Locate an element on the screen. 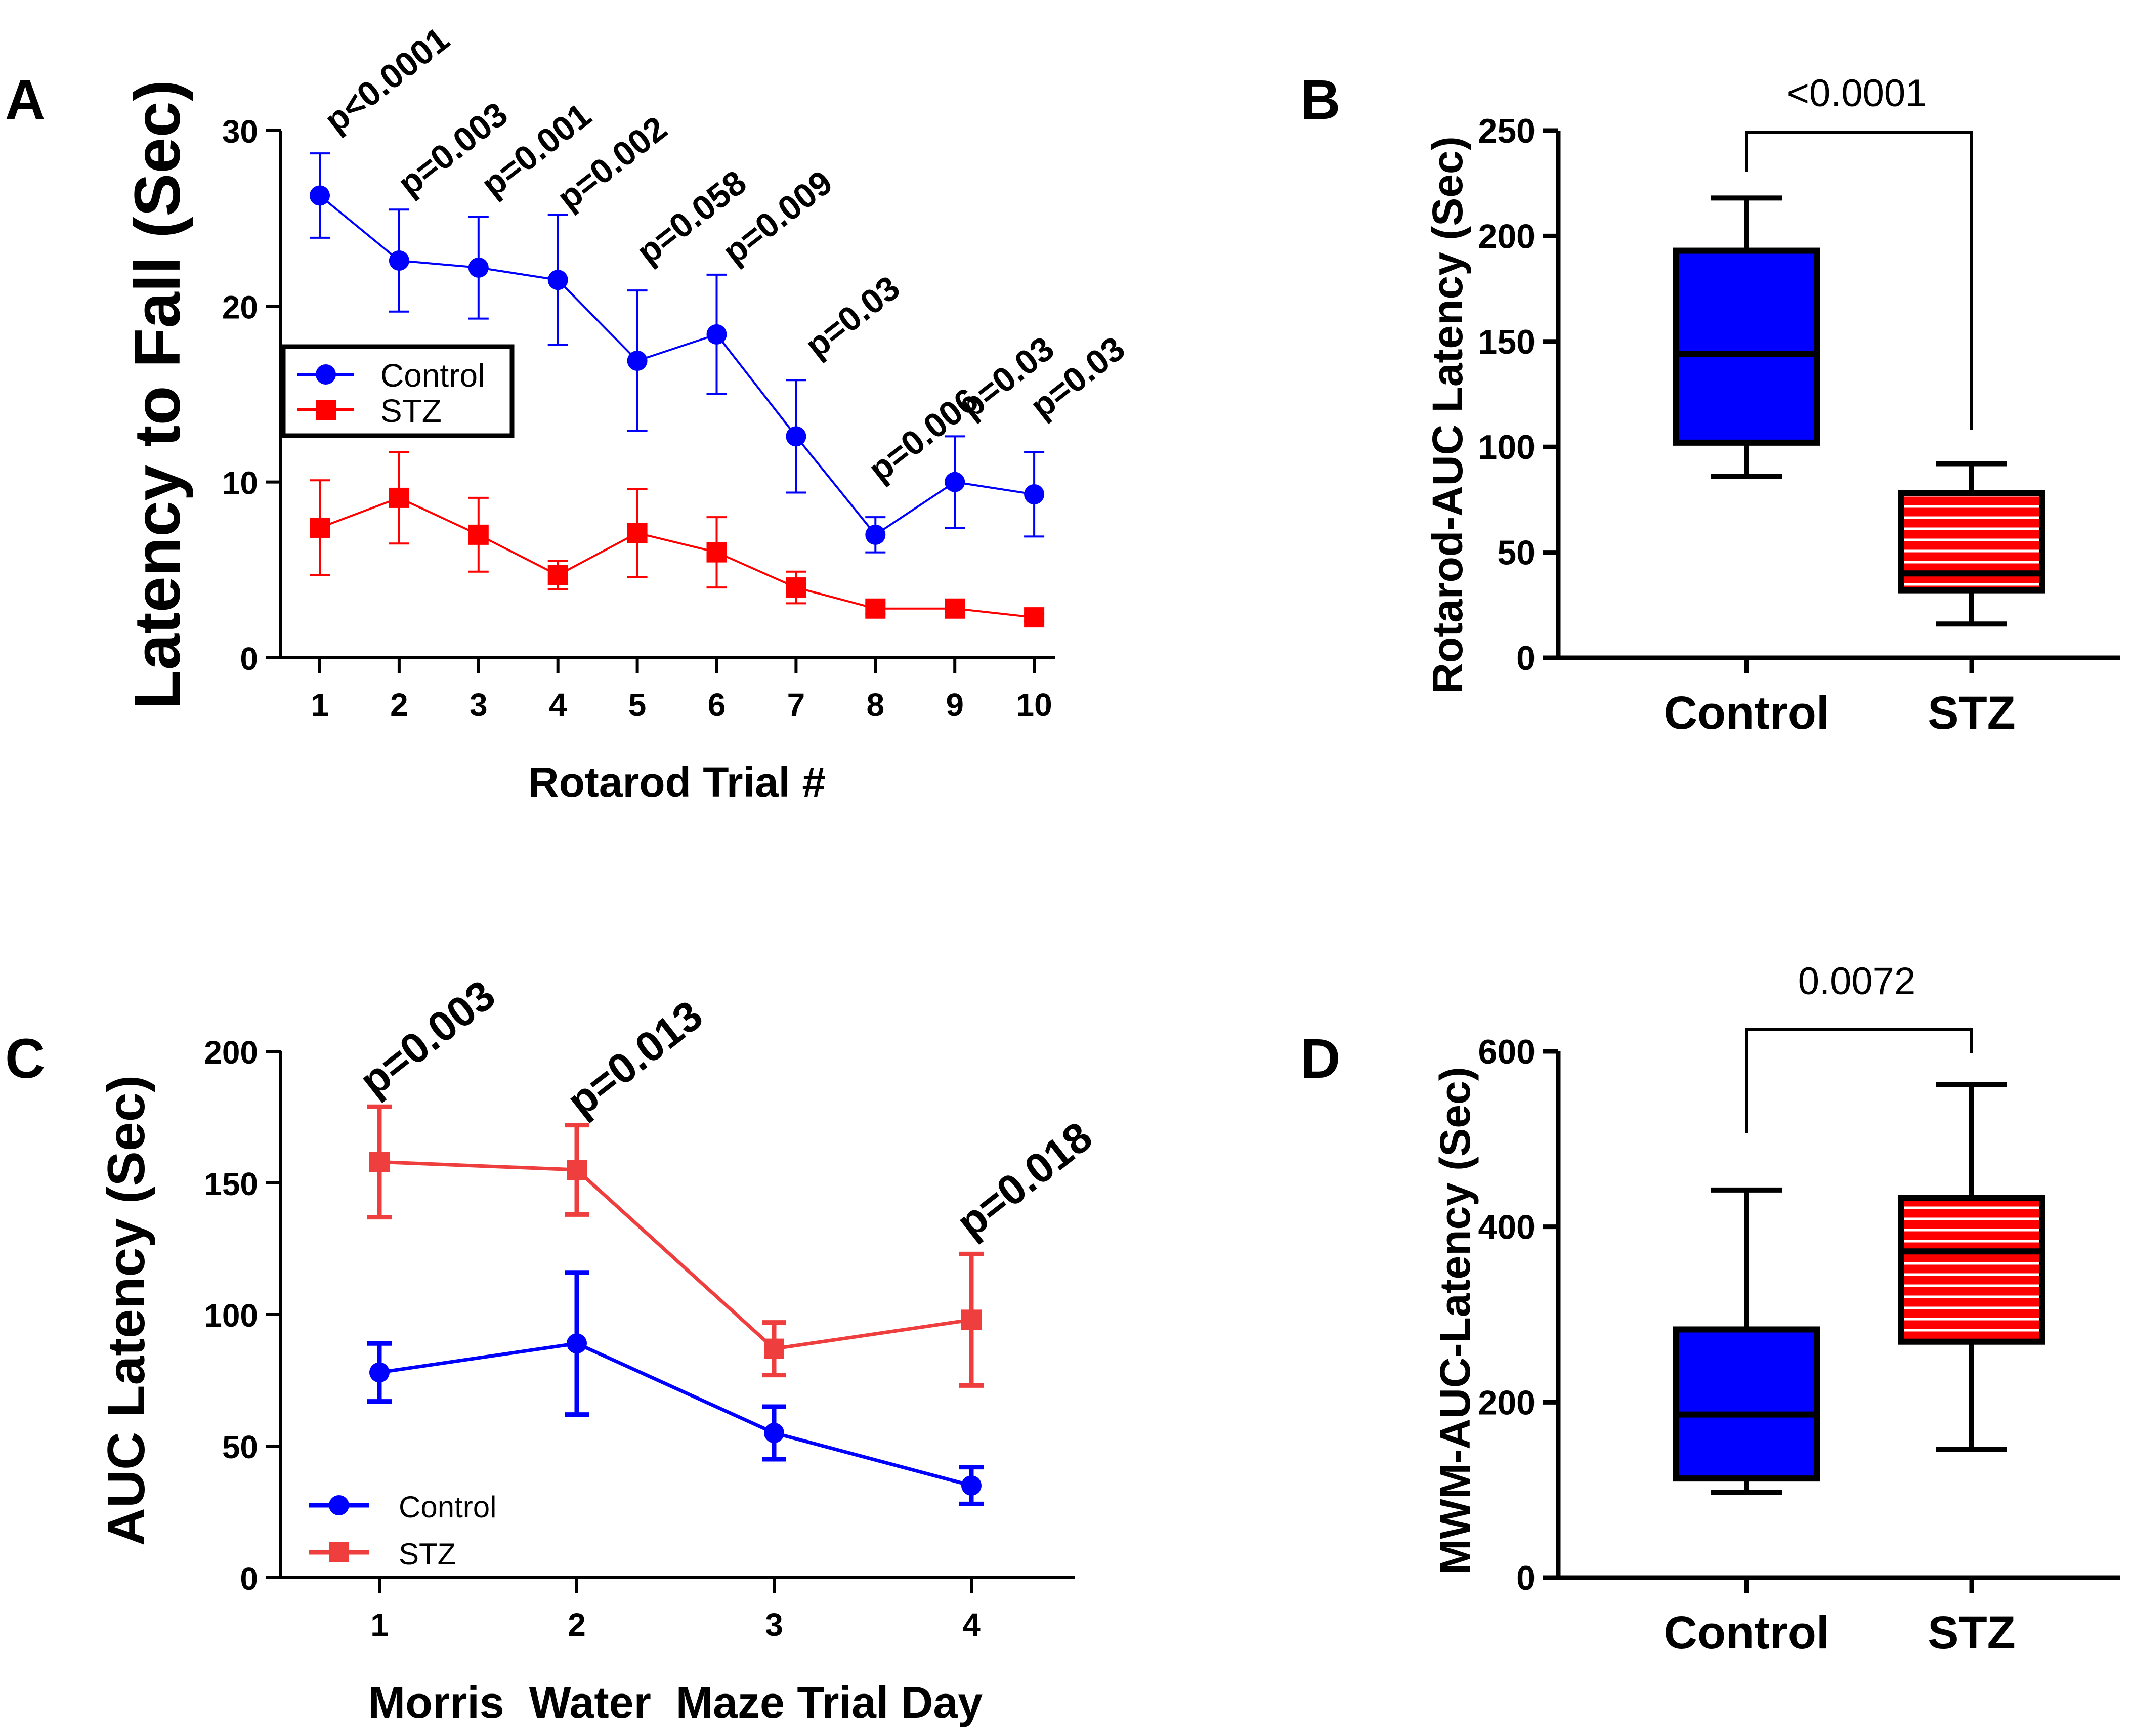  p-value-annotation: p=0.018 is located at coordinates (1024, 1180).